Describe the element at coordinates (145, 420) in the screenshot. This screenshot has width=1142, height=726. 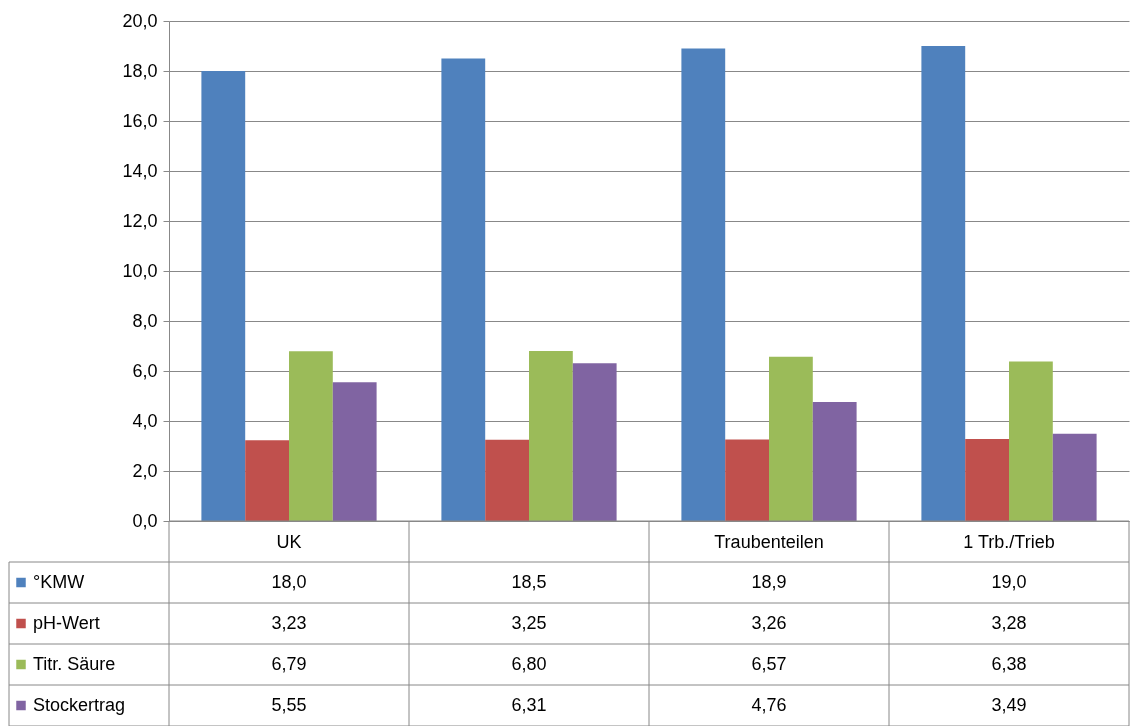
I see `y-tick-label: 4,0` at that location.